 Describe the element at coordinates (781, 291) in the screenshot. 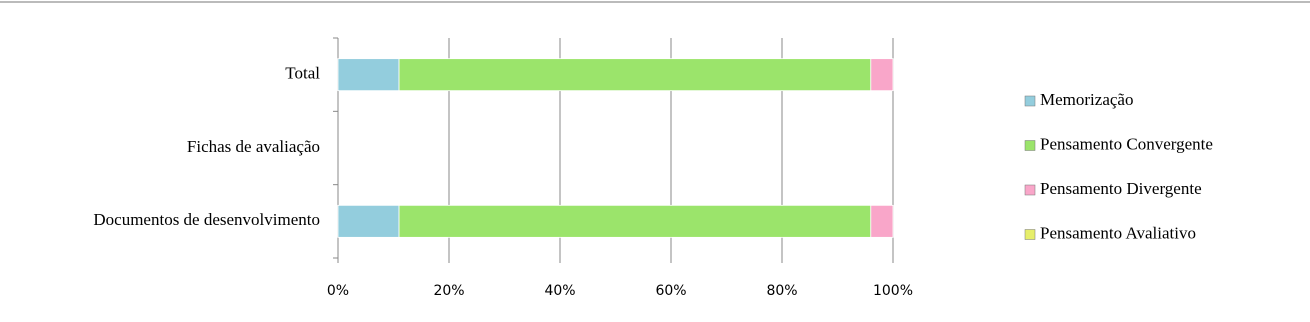

I see `x-tick-label: 80%` at that location.